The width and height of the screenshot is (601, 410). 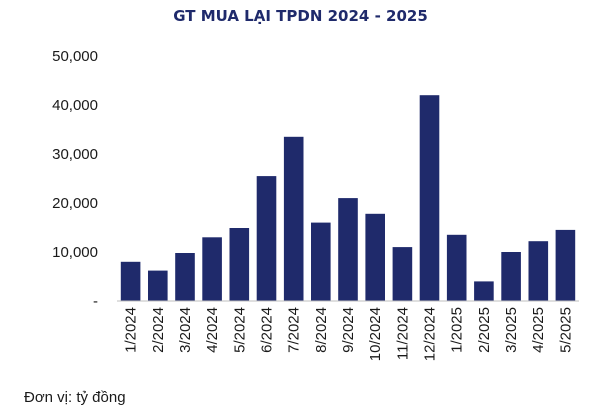 I want to click on bar-11/2024, so click(x=402, y=274).